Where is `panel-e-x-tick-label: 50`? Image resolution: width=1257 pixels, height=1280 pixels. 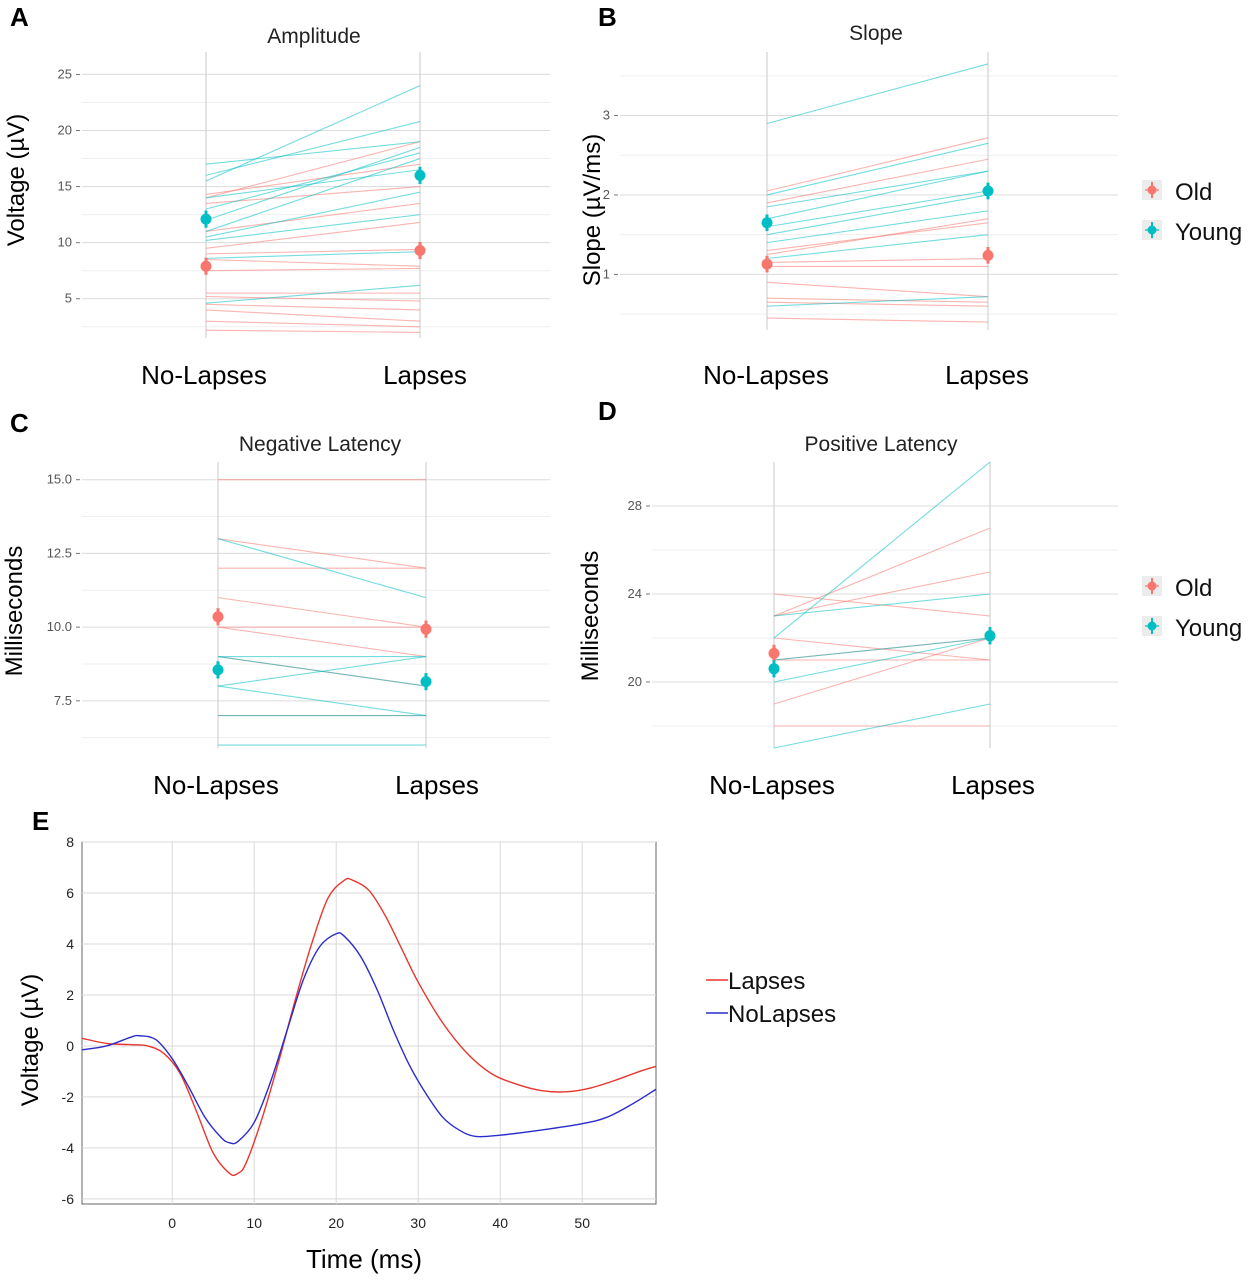
panel-e-x-tick-label: 50 is located at coordinates (582, 1223).